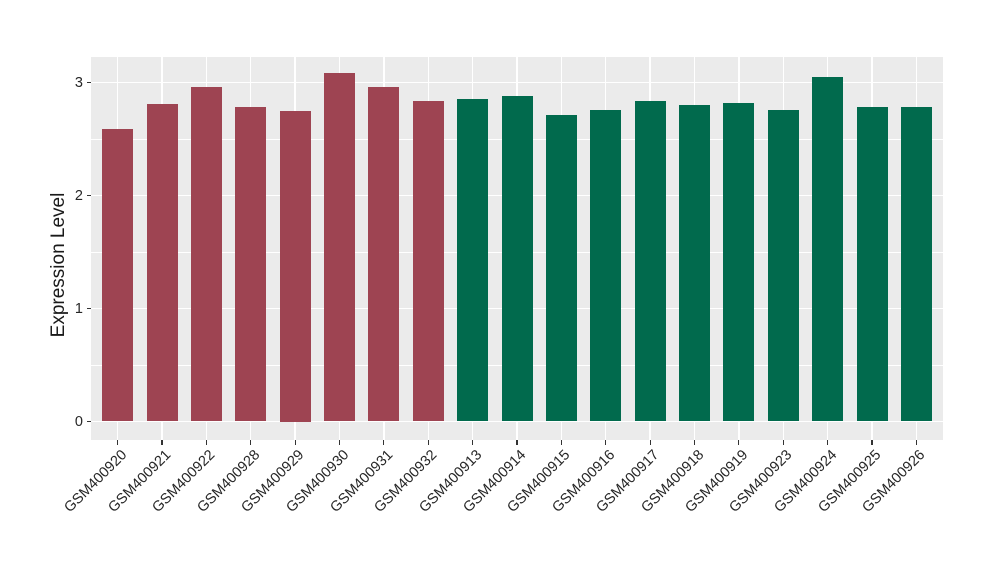  Describe the element at coordinates (872, 442) in the screenshot. I see `x-tick-mark-GSM400925` at that location.